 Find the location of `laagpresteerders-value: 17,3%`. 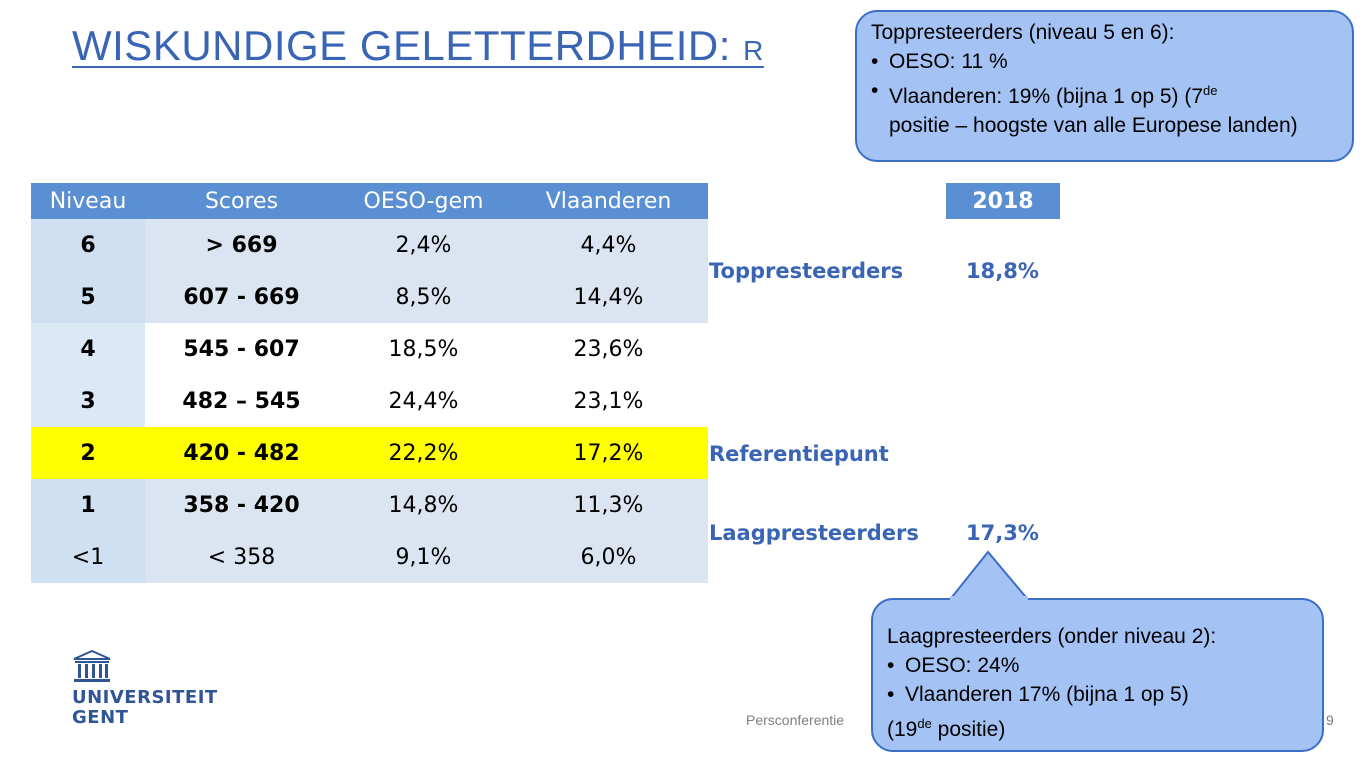

laagpresteerders-value: 17,3% is located at coordinates (1002, 533).